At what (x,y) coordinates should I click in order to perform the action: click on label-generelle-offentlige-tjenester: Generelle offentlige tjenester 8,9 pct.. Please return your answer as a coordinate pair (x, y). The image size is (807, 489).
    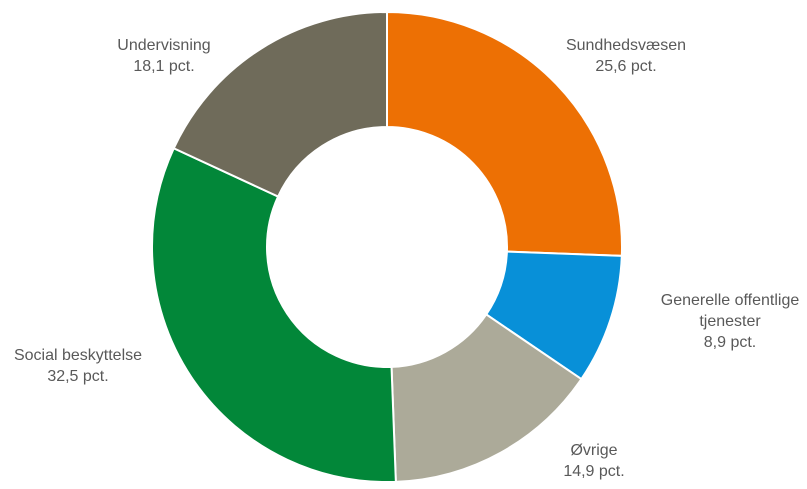
    Looking at the image, I should click on (730, 321).